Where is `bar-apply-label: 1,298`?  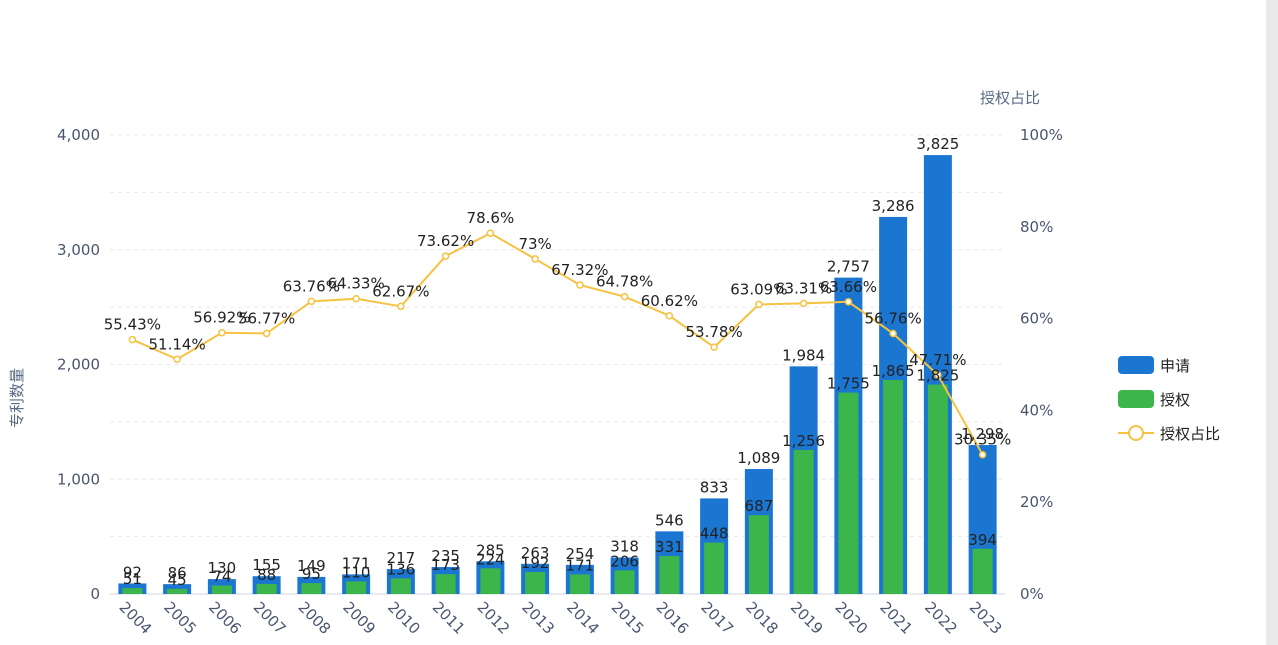
bar-apply-label: 1,298 is located at coordinates (982, 434).